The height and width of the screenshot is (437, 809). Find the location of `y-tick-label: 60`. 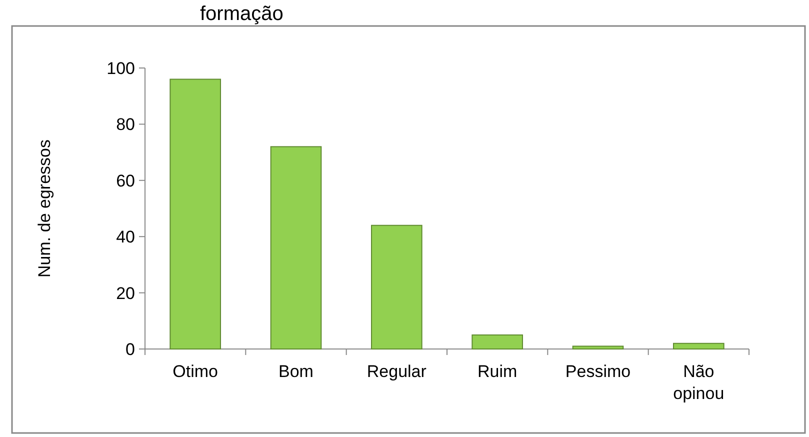

y-tick-label: 60 is located at coordinates (125, 180).